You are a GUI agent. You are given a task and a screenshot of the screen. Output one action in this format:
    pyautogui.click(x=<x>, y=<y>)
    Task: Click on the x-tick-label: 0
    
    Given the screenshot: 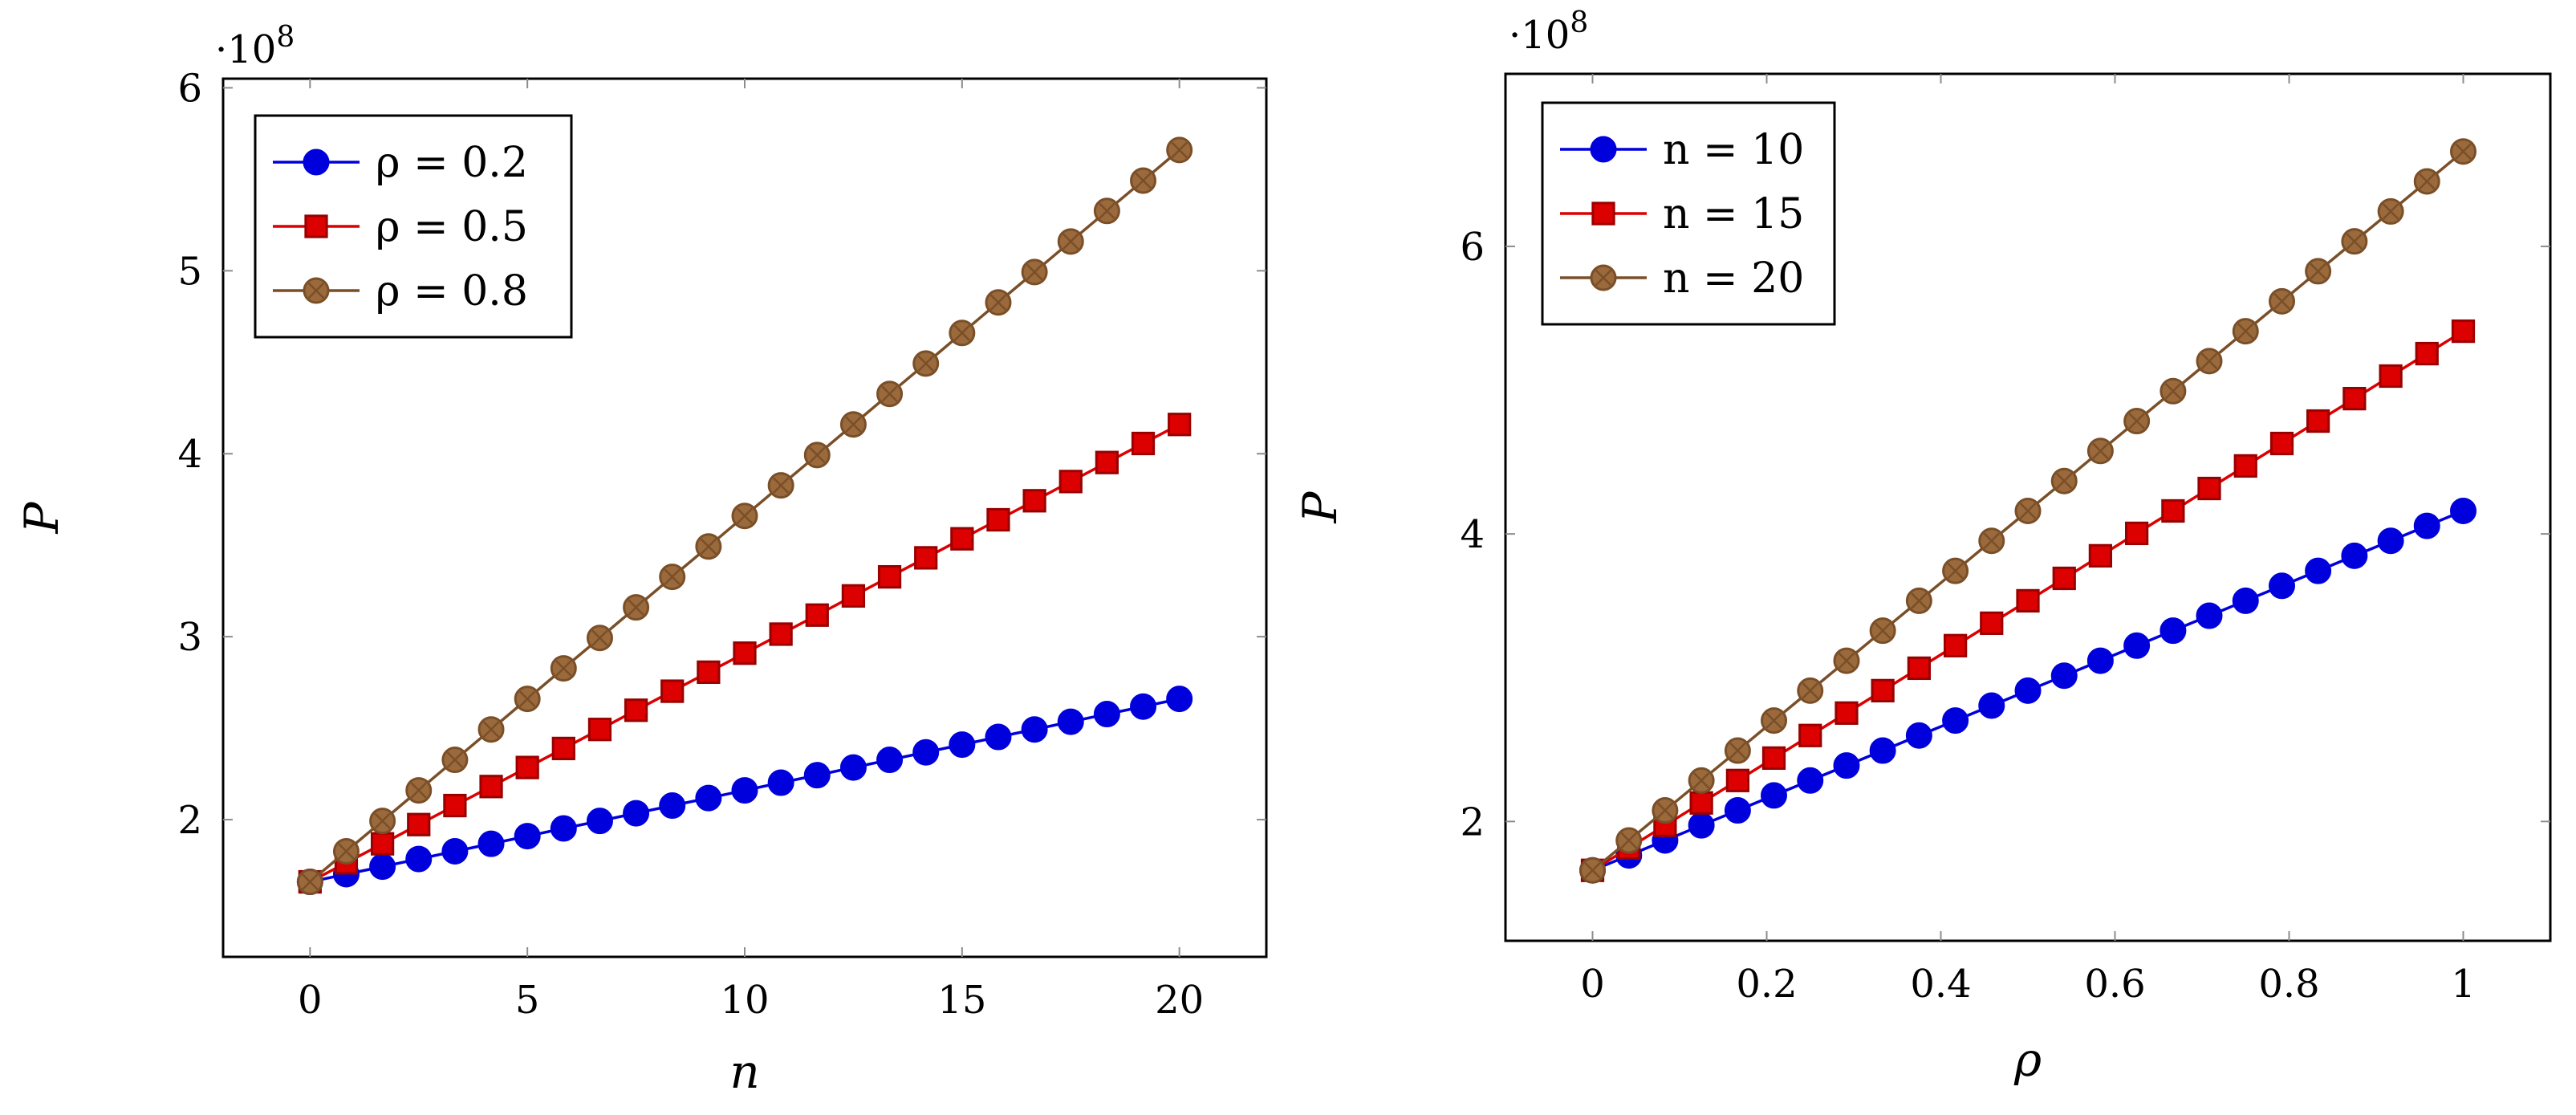 What is the action you would take?
    pyautogui.click(x=310, y=1000)
    